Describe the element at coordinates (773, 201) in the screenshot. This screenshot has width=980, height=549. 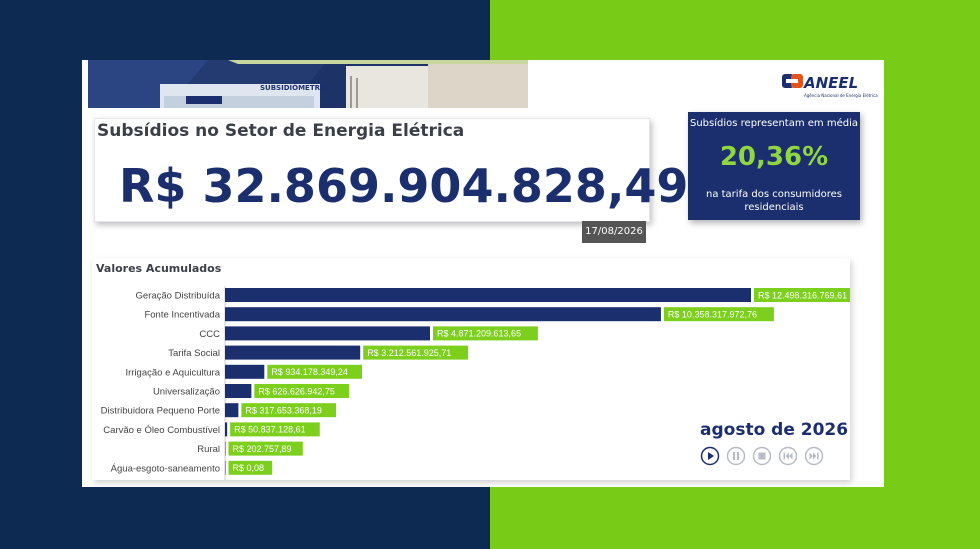
I see `stat-bottom-text: na tarifa dos consumidores residenciais` at that location.